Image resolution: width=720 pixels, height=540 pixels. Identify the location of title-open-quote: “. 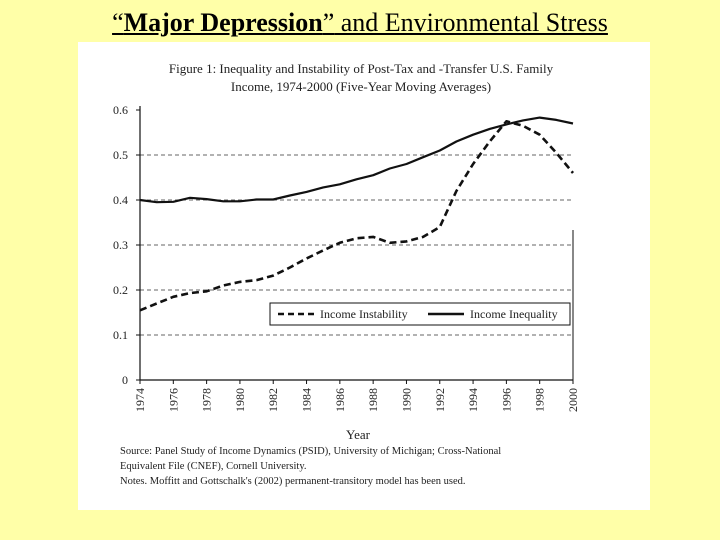
(118, 22).